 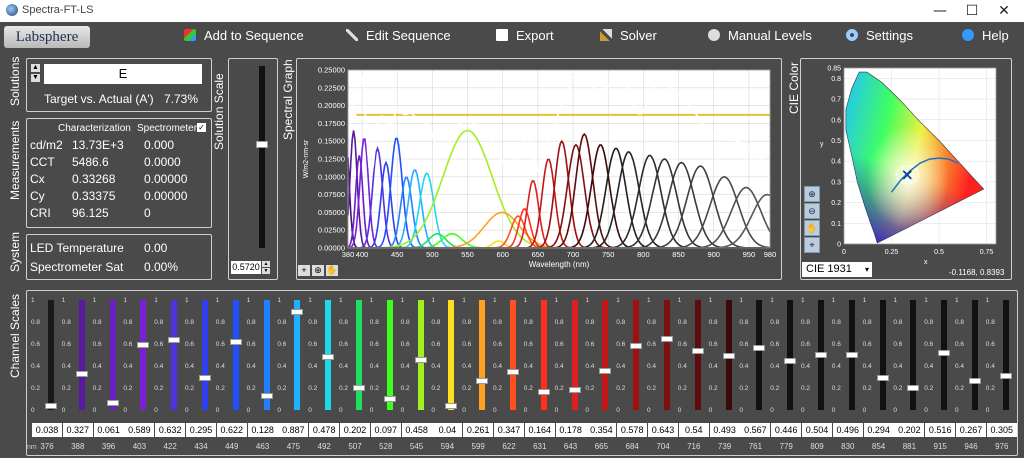 What do you see at coordinates (632, 430) in the screenshot?
I see `channel-value-input: 0.578` at bounding box center [632, 430].